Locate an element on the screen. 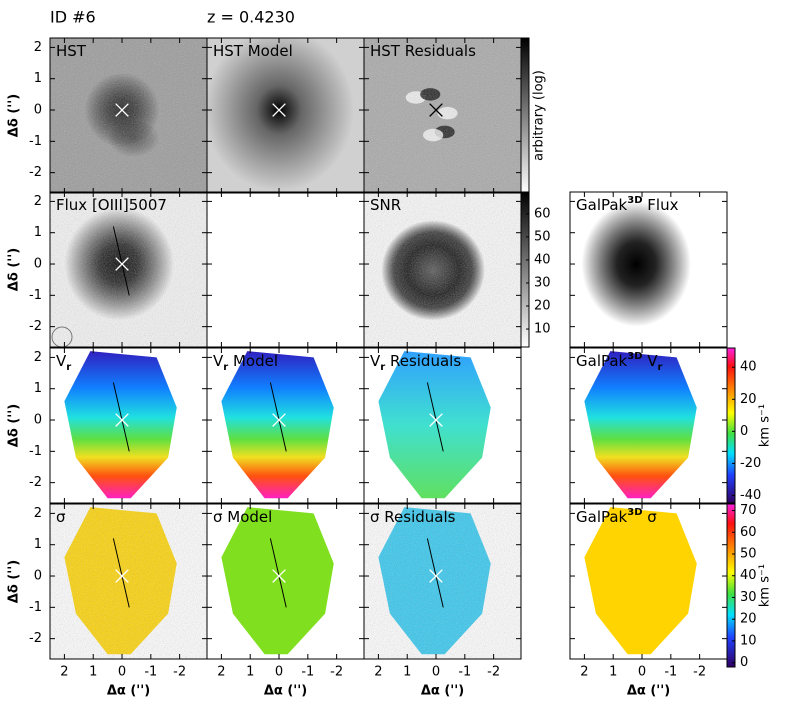  panel-title: Vr Residuals is located at coordinates (415, 362).